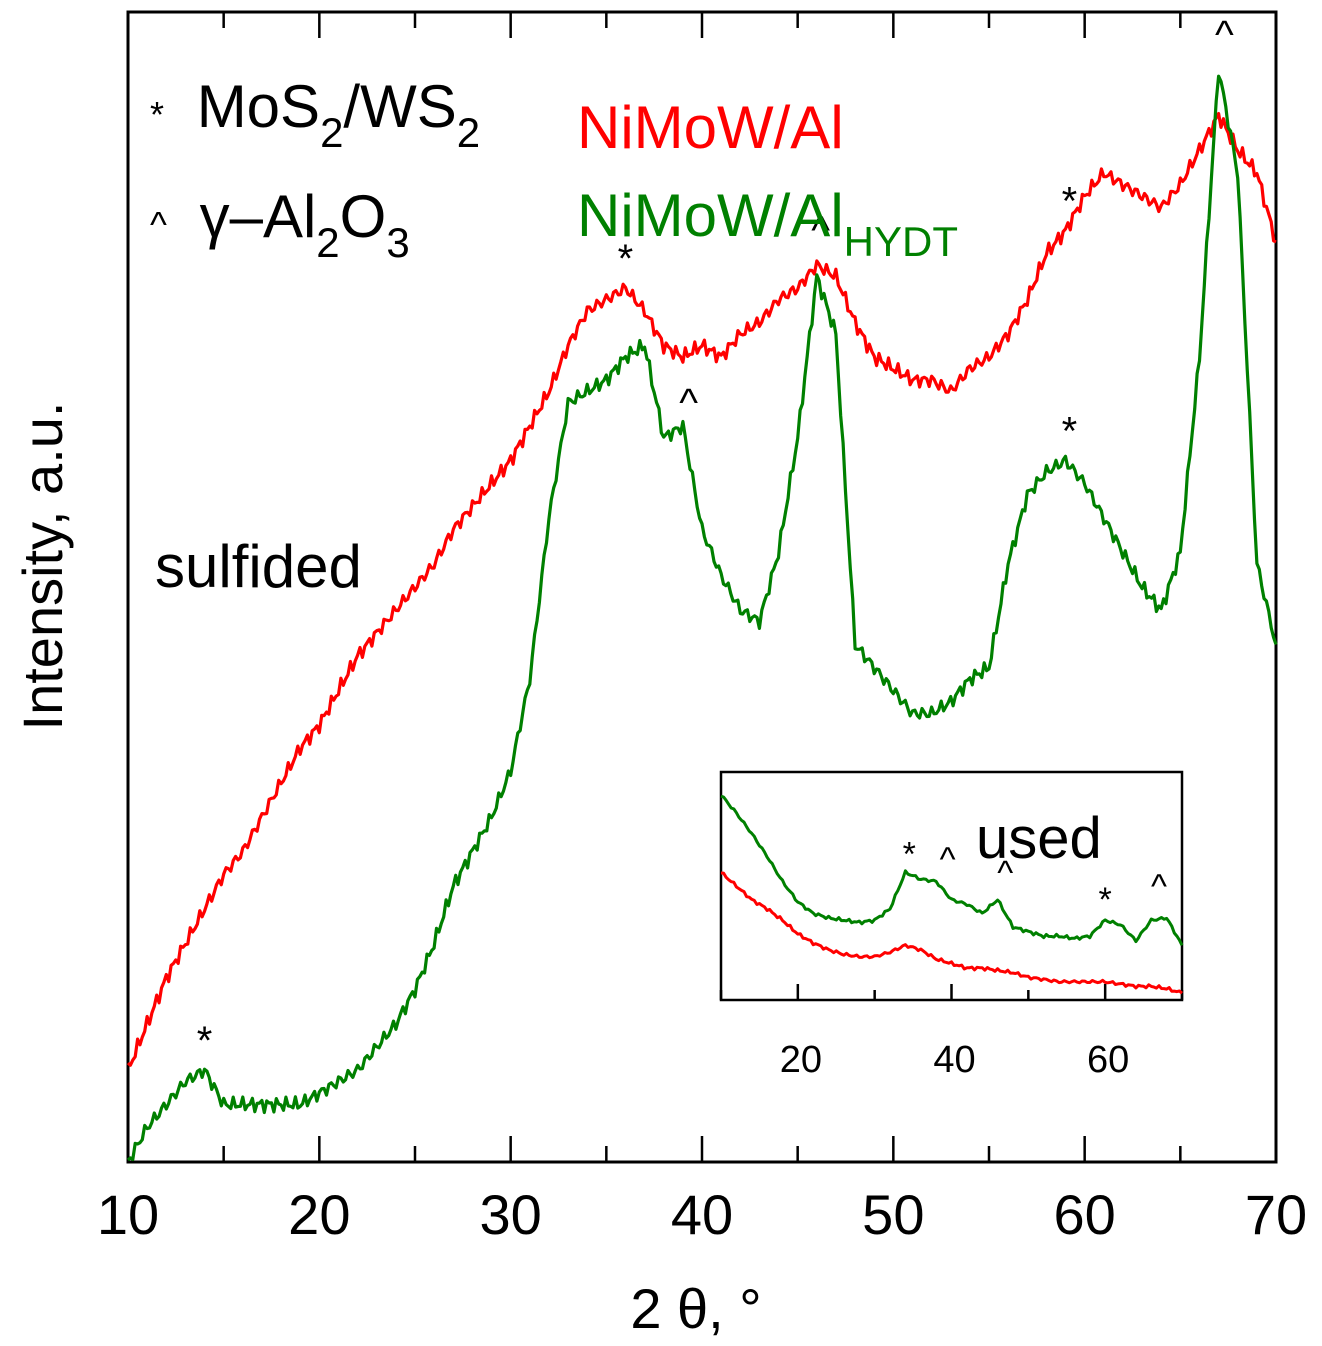 The height and width of the screenshot is (1346, 1322). Describe the element at coordinates (1108, 1060) in the screenshot. I see `inset-x-tick-label: 60` at that location.